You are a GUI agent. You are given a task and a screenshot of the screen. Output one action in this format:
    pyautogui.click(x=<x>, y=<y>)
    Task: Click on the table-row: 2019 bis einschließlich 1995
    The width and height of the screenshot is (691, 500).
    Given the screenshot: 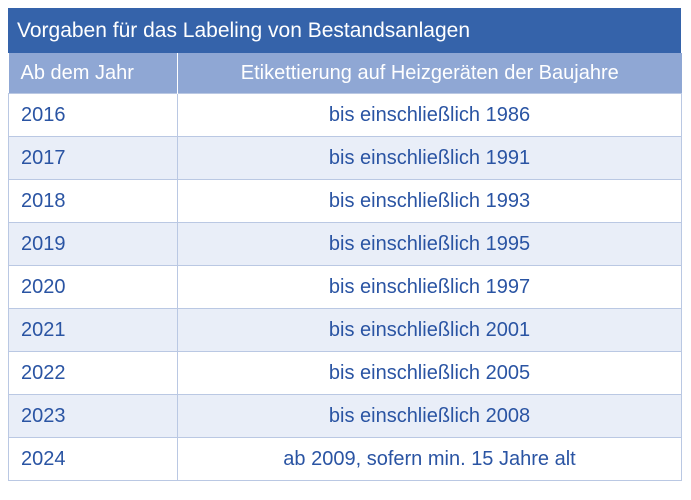 What is the action you would take?
    pyautogui.click(x=345, y=244)
    